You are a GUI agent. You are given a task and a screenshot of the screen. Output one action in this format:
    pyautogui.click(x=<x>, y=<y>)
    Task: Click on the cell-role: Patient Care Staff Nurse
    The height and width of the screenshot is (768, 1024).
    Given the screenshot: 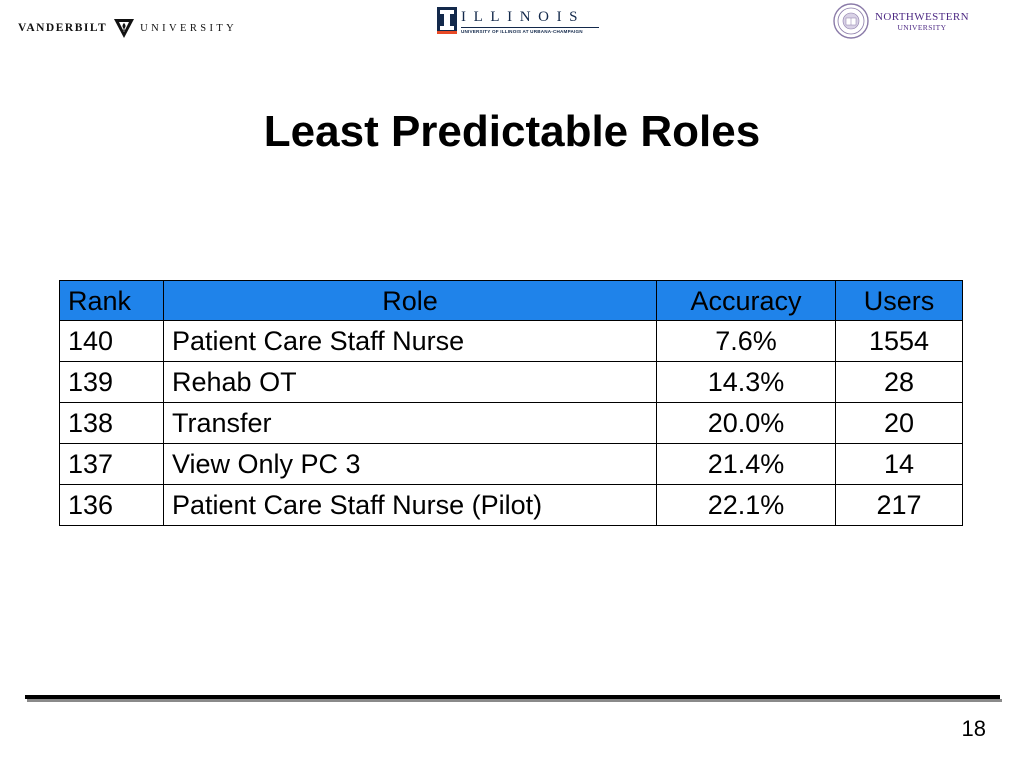 What is the action you would take?
    pyautogui.click(x=410, y=341)
    